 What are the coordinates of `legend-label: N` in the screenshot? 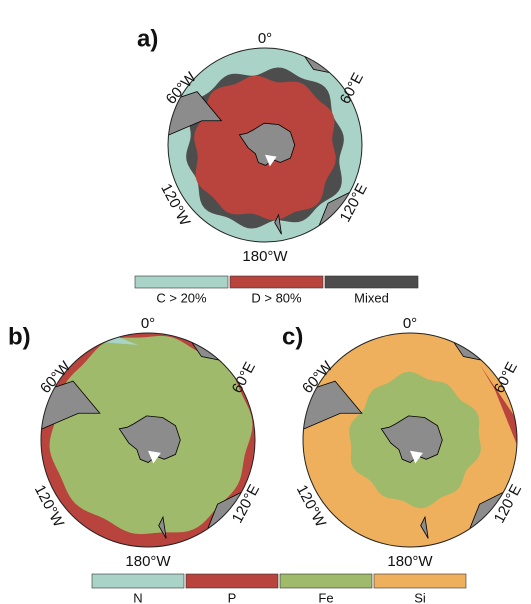 It's located at (137, 597).